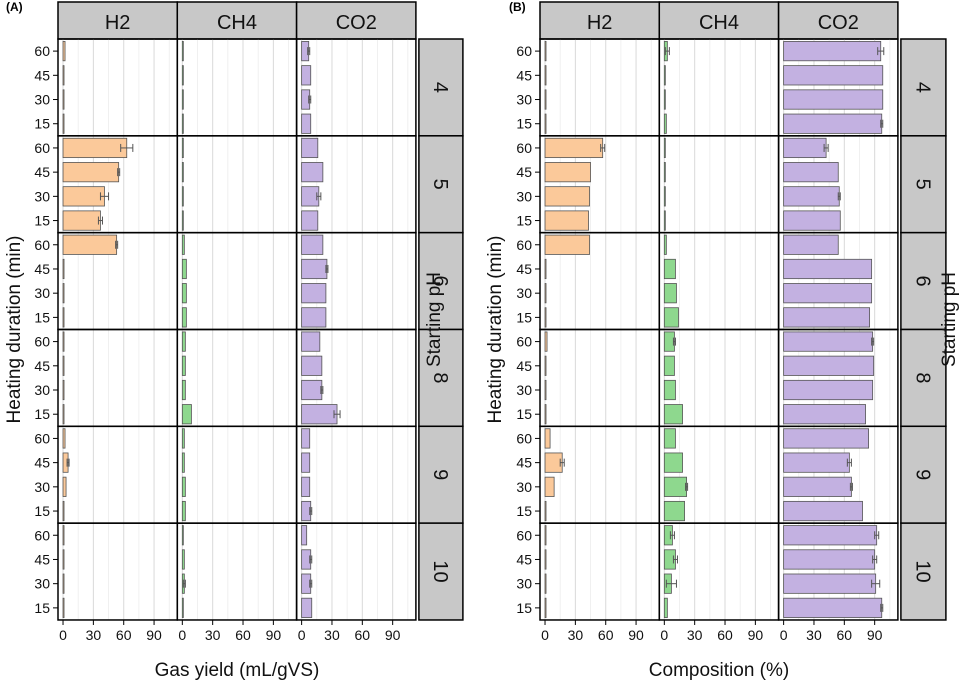 This screenshot has height=682, width=969. I want to click on strip-ph-label: 5, so click(440, 184).